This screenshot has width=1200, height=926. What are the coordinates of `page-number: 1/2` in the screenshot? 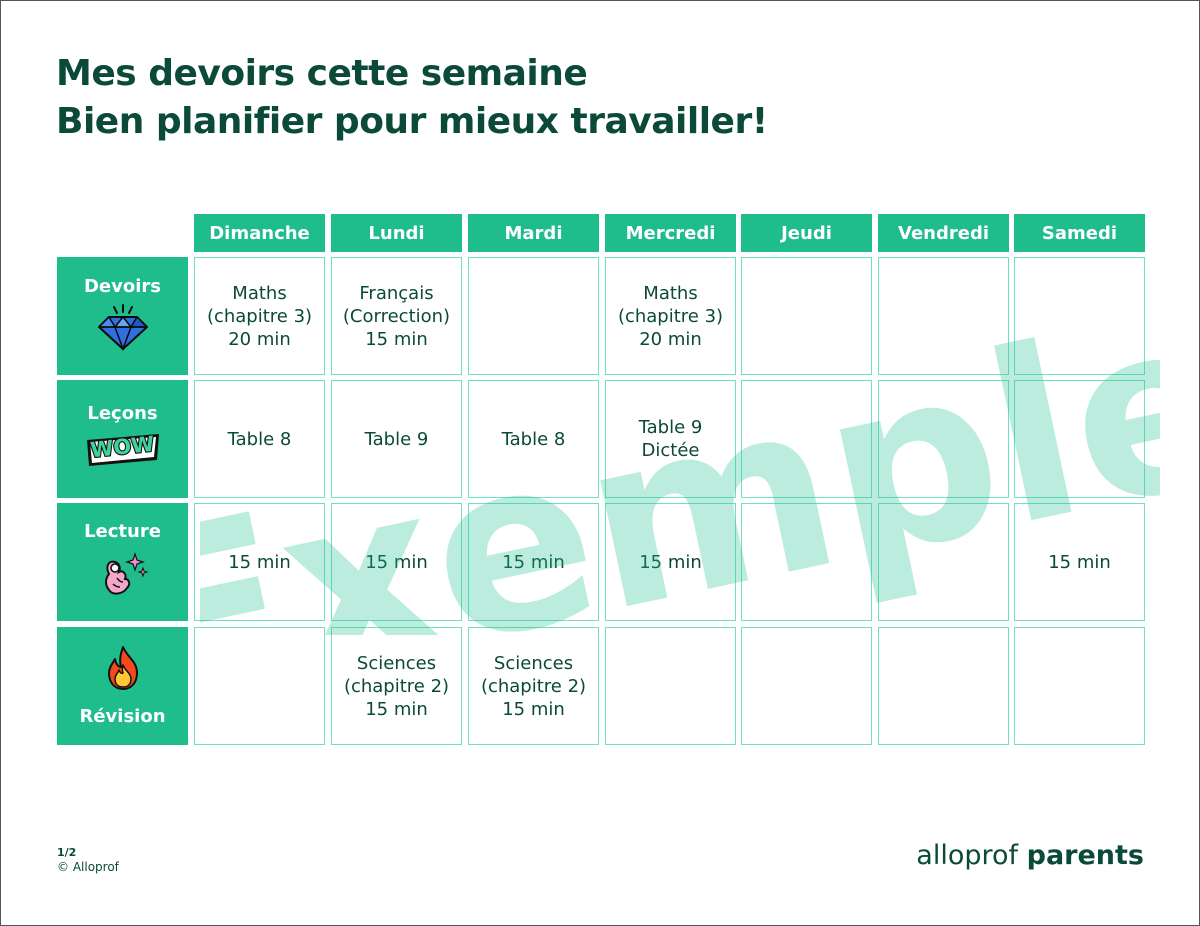 It's located at (67, 852).